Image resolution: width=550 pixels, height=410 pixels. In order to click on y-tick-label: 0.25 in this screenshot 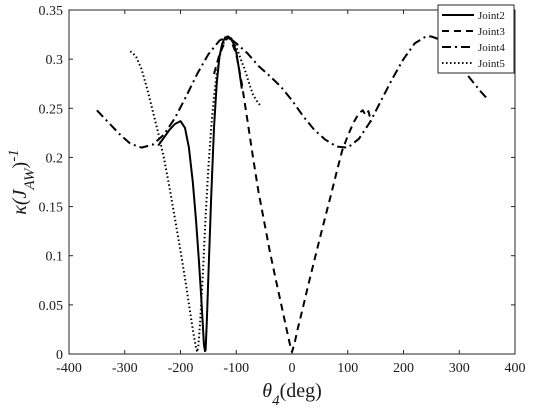, I will do `click(51, 109)`.